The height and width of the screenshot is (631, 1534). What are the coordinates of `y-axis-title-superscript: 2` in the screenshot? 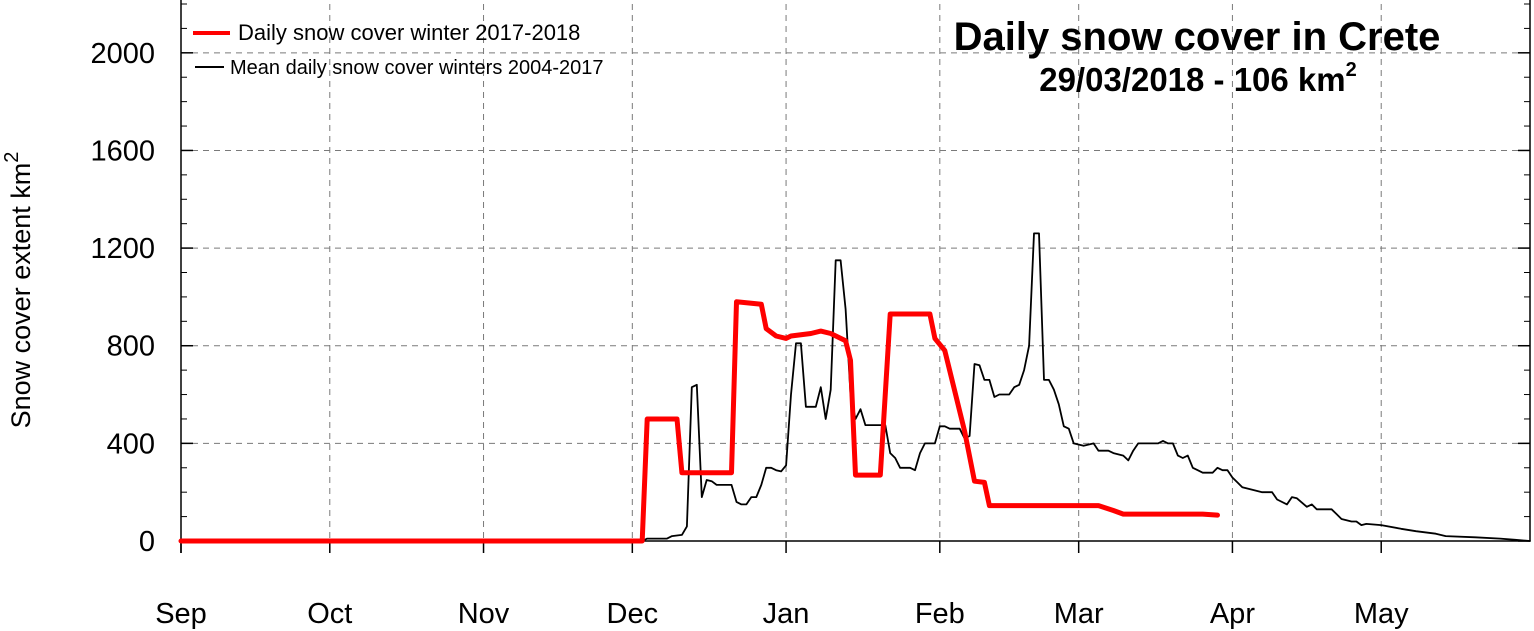 It's located at (12, 157).